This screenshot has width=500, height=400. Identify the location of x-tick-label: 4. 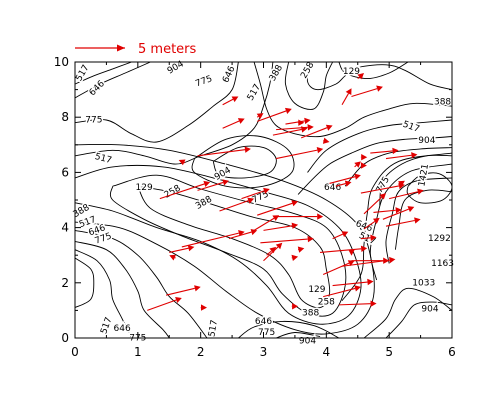
(327, 352).